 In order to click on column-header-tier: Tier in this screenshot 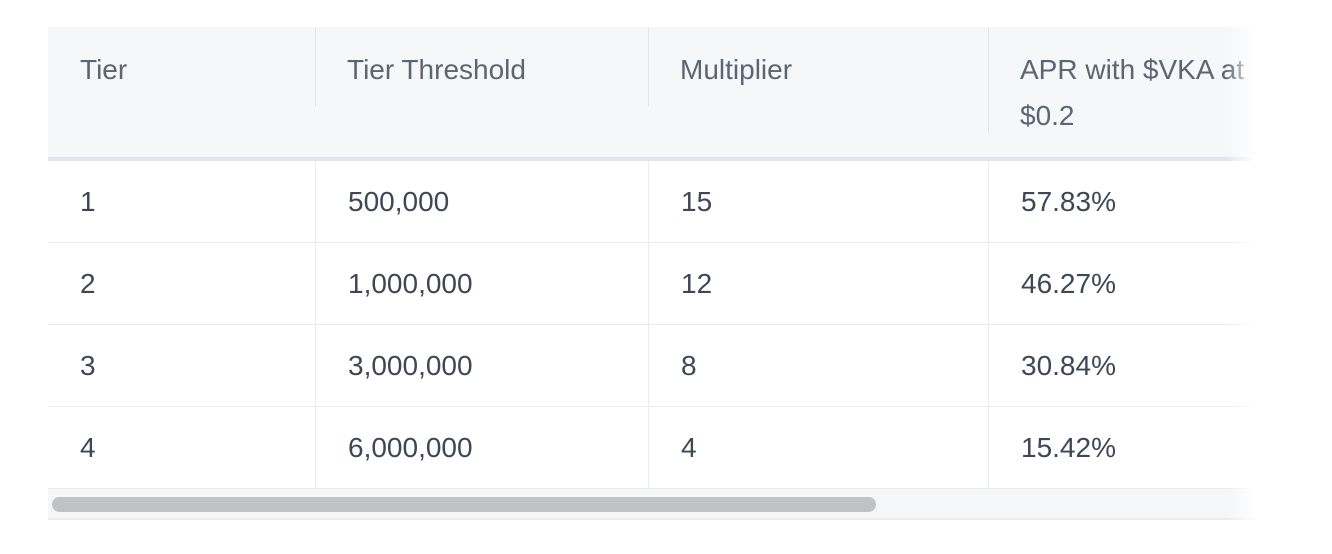, I will do `click(181, 94)`.